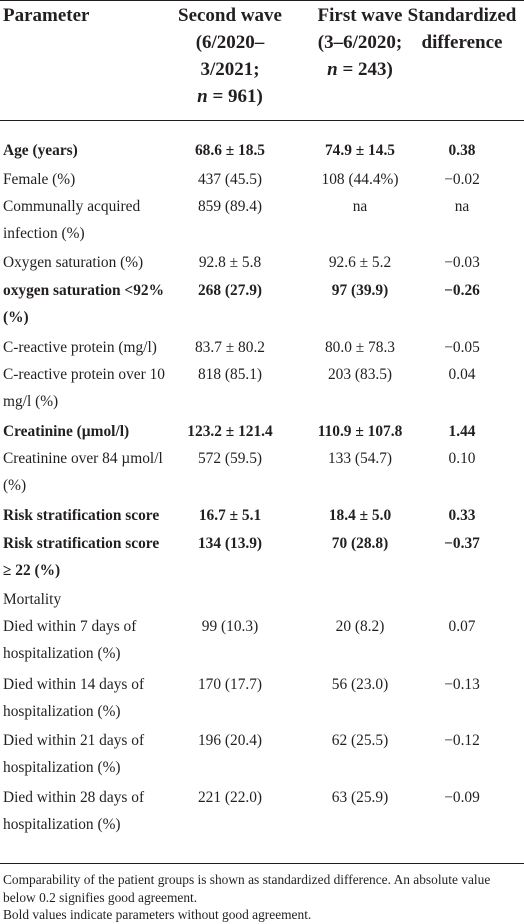 The width and height of the screenshot is (524, 924). I want to click on standardized-difference-value: −0.13, so click(462, 684).